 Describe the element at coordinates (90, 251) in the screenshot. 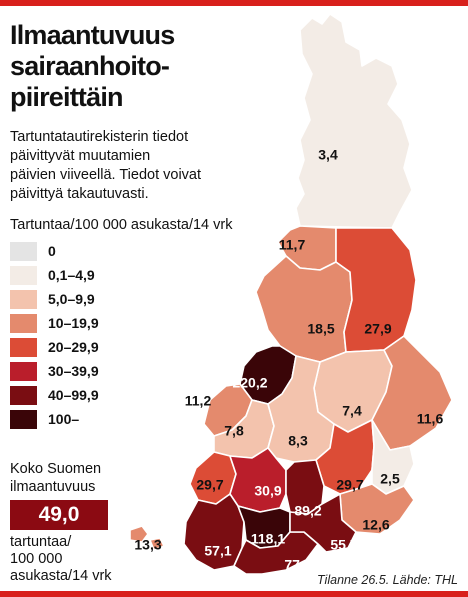

I see `legend-item: 0` at that location.